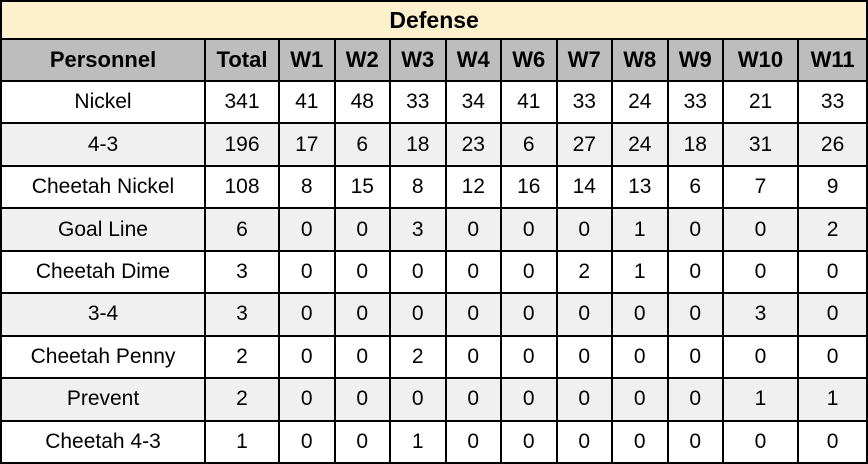 Image resolution: width=868 pixels, height=464 pixels. I want to click on table-row: Cheetah Nickel 108 8 15 8 12 16 14 13 6 7 9, so click(434, 187).